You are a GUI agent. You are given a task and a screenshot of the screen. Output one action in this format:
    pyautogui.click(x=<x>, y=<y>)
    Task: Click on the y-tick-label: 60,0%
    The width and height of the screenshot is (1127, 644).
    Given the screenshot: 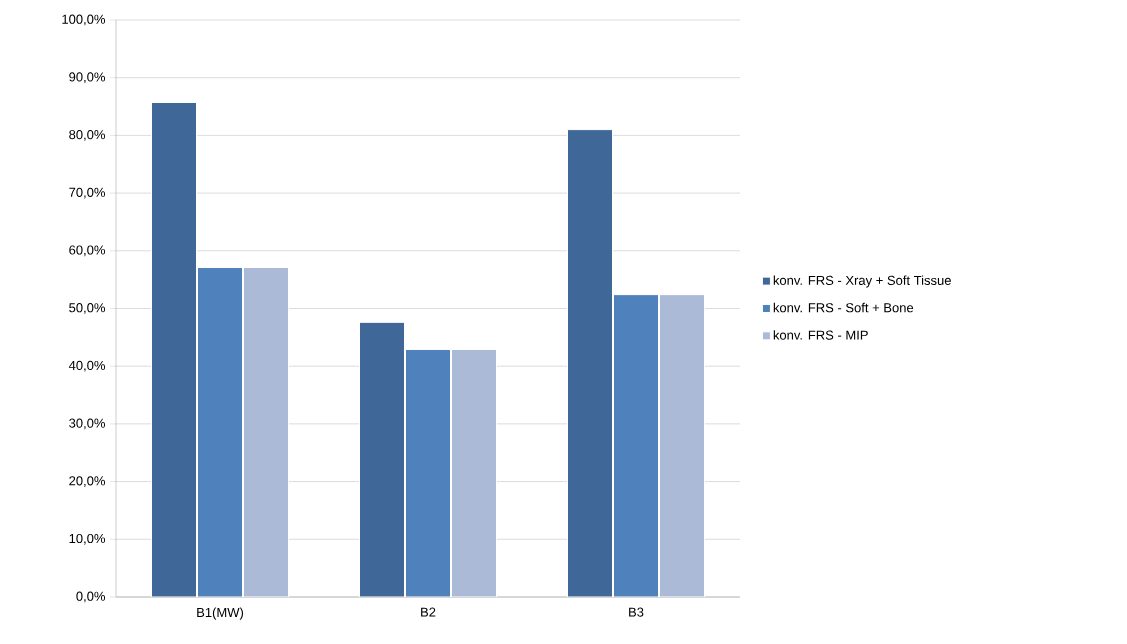 What is the action you would take?
    pyautogui.click(x=87, y=251)
    